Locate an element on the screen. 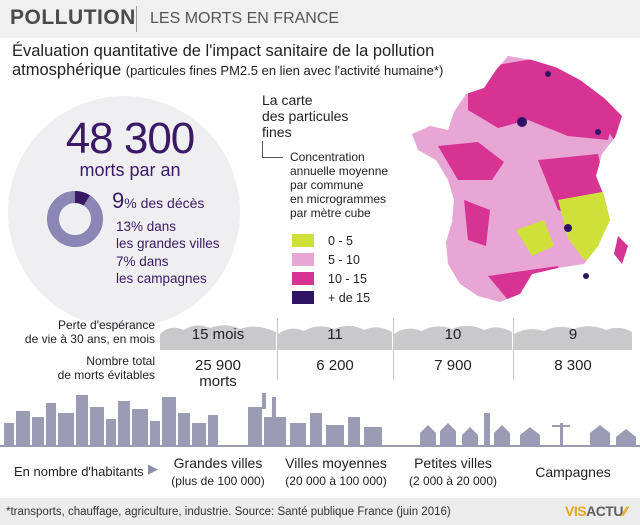 The width and height of the screenshot is (640, 525). main-title-line2: atmosphérique is located at coordinates (67, 70).